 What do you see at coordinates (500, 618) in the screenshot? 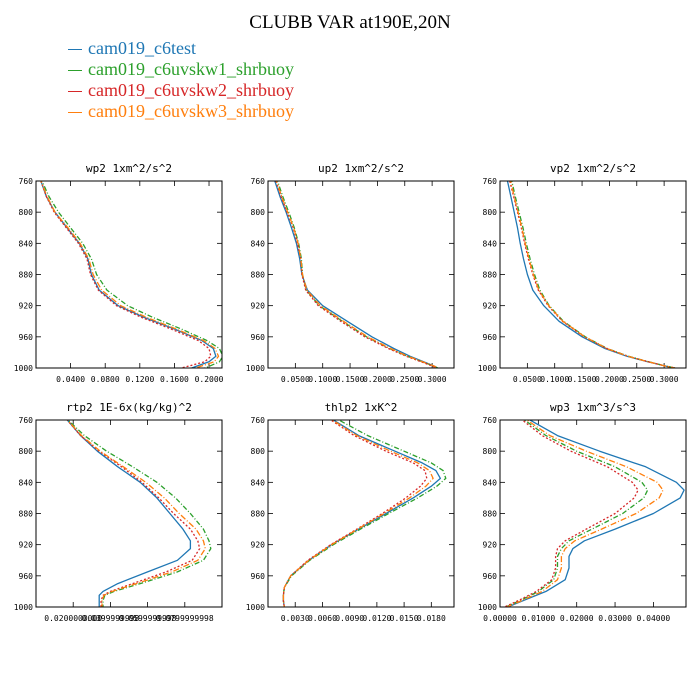
I see `x-tick-label: 0.00000` at bounding box center [500, 618].